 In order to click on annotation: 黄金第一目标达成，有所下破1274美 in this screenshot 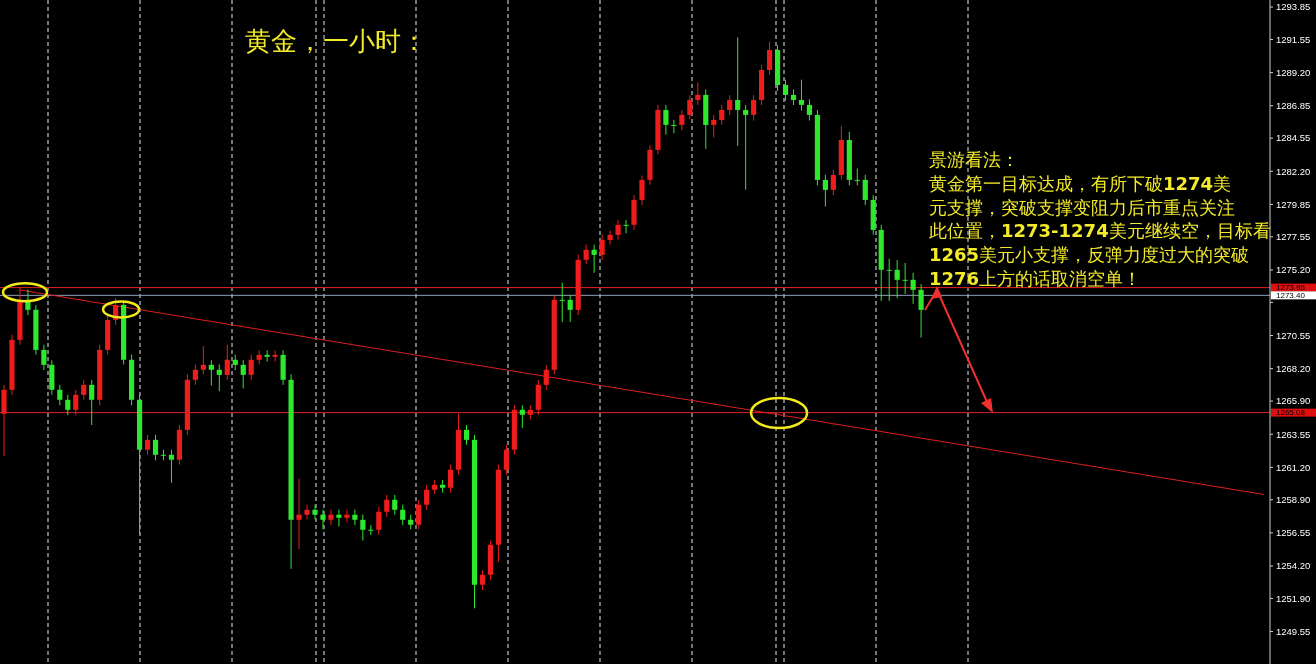, I will do `click(1080, 183)`.